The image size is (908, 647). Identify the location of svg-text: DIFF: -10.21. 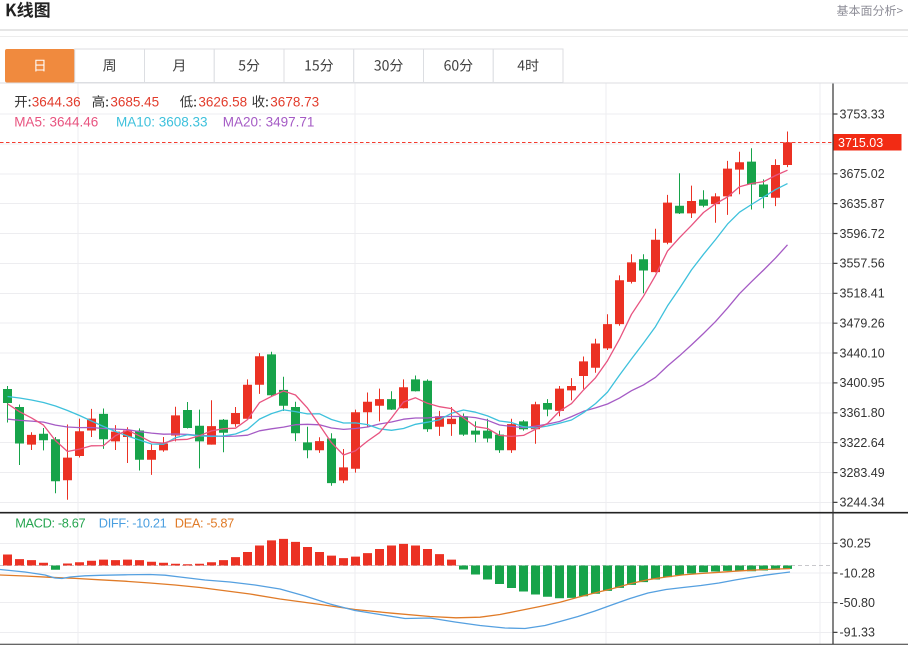
(133, 523).